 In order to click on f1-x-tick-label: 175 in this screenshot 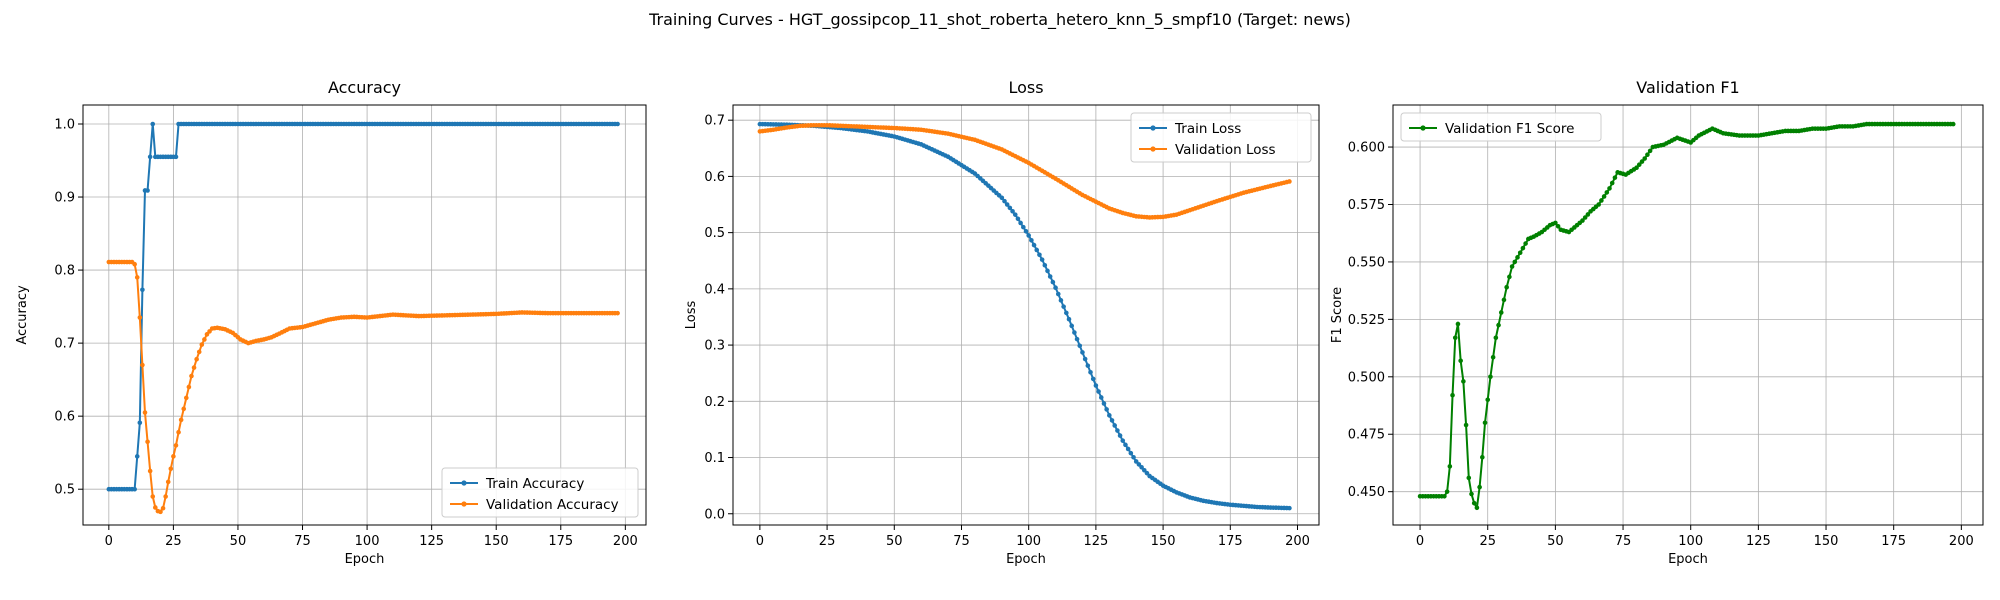, I will do `click(1893, 541)`.